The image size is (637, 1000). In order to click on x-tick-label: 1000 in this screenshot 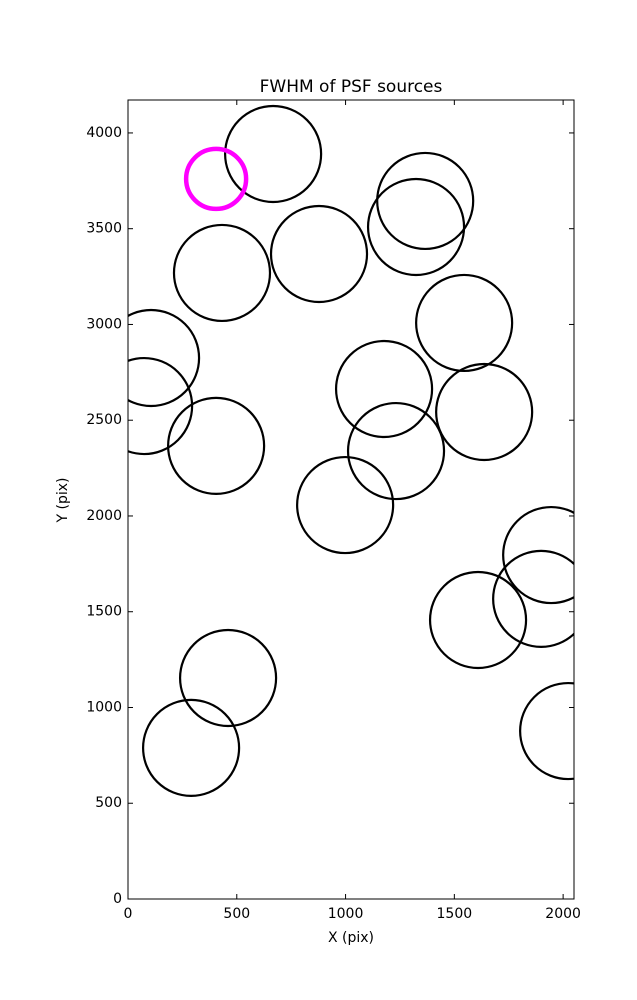, I will do `click(346, 914)`.